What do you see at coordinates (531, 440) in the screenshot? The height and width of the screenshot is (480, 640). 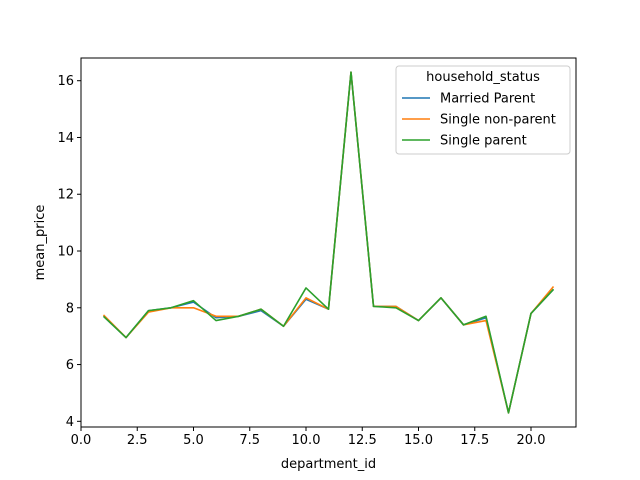 I see `x-tick-label: 20.0` at bounding box center [531, 440].